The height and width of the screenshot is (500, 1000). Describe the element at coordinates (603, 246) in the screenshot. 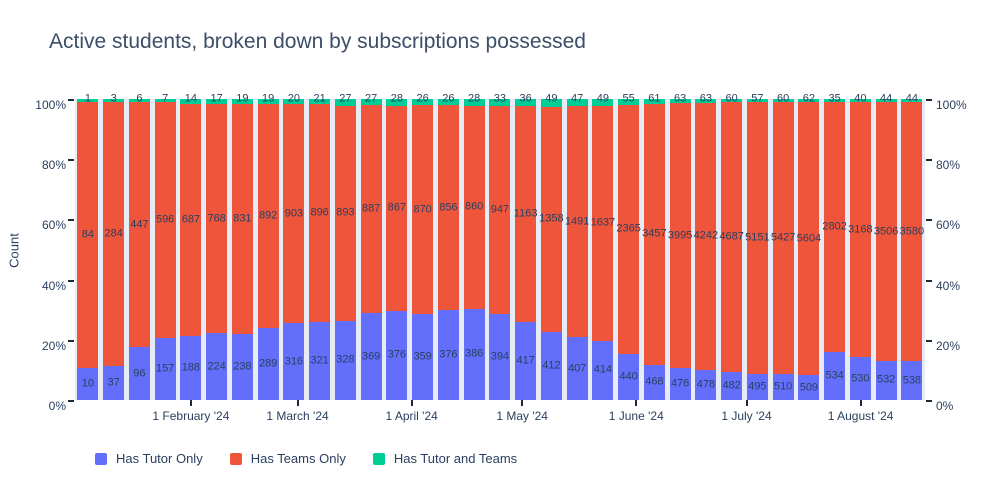

I see `bar: 49 1637 414` at that location.